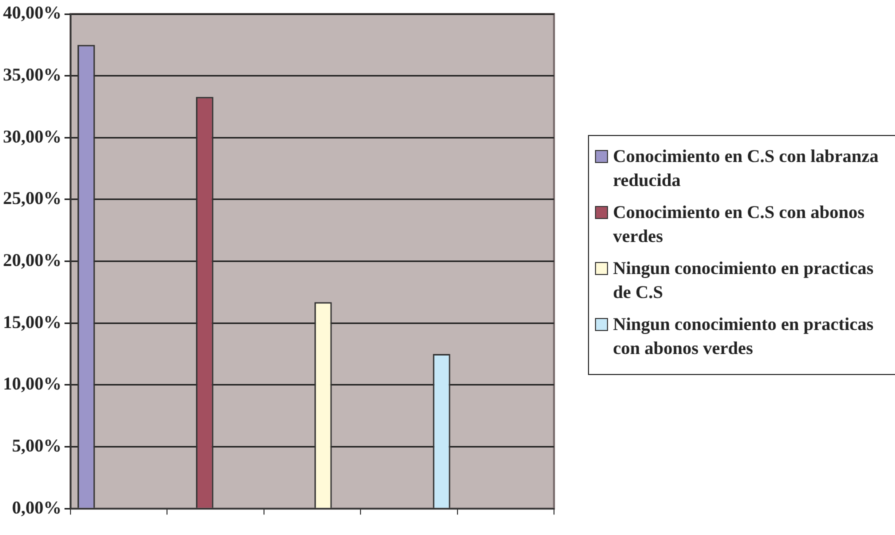 The width and height of the screenshot is (895, 535). I want to click on legend-label: Conocimiento en C.S con labranza reducida, so click(746, 168).